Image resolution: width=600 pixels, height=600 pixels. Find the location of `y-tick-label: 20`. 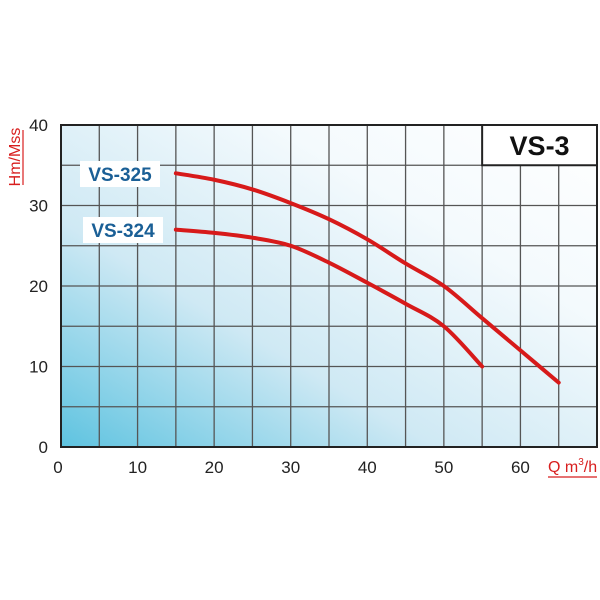

y-tick-label: 20 is located at coordinates (38, 286).